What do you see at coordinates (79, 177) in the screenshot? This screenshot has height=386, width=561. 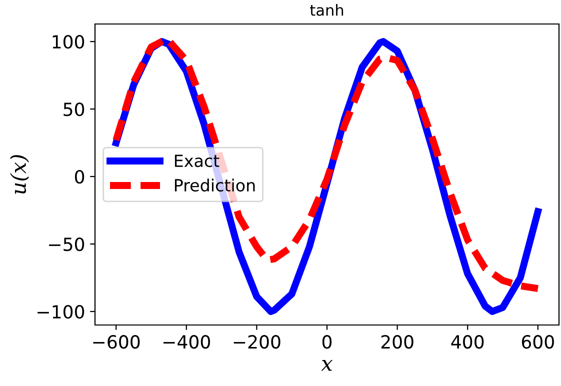 I see `y-tick-label: 0` at bounding box center [79, 177].